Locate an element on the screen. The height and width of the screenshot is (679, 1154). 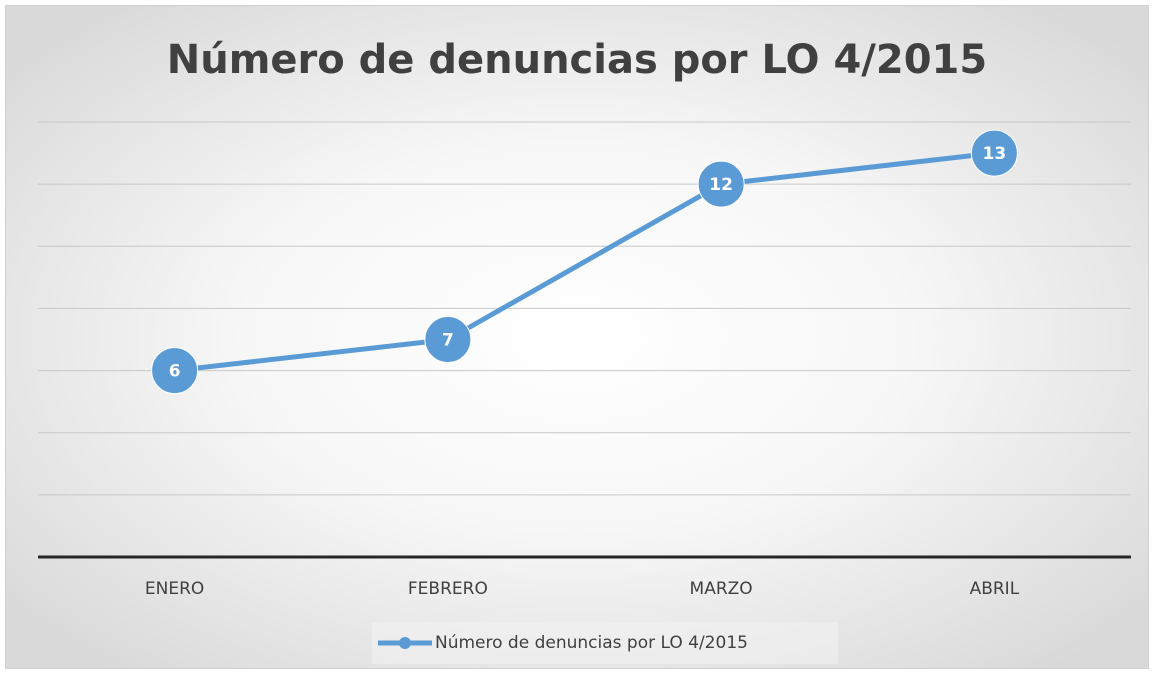
data-label: 7 is located at coordinates (448, 341).